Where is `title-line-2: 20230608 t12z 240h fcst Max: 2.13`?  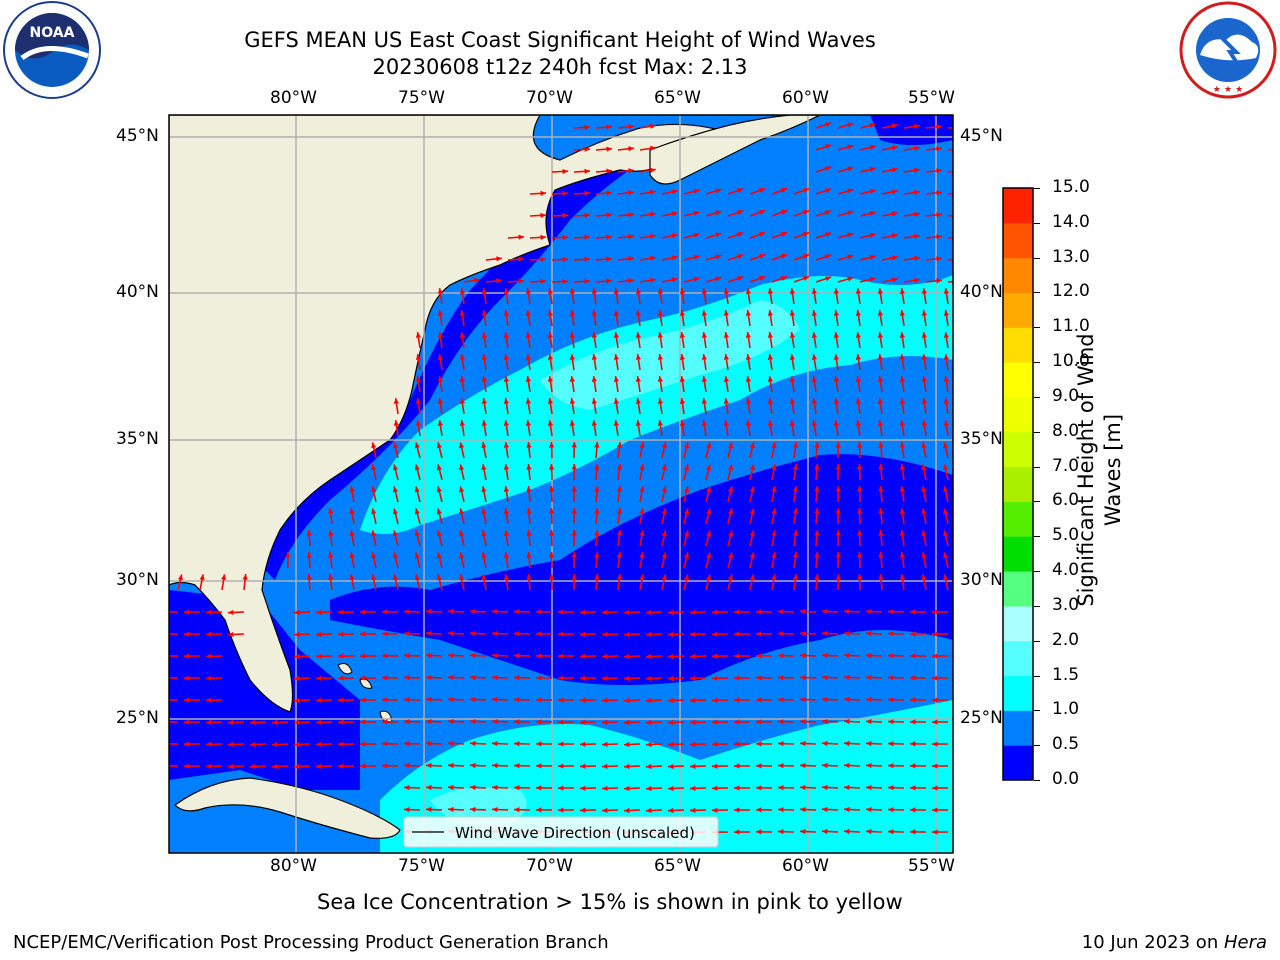
title-line-2: 20230608 t12z 240h fcst Max: 2.13 is located at coordinates (560, 67).